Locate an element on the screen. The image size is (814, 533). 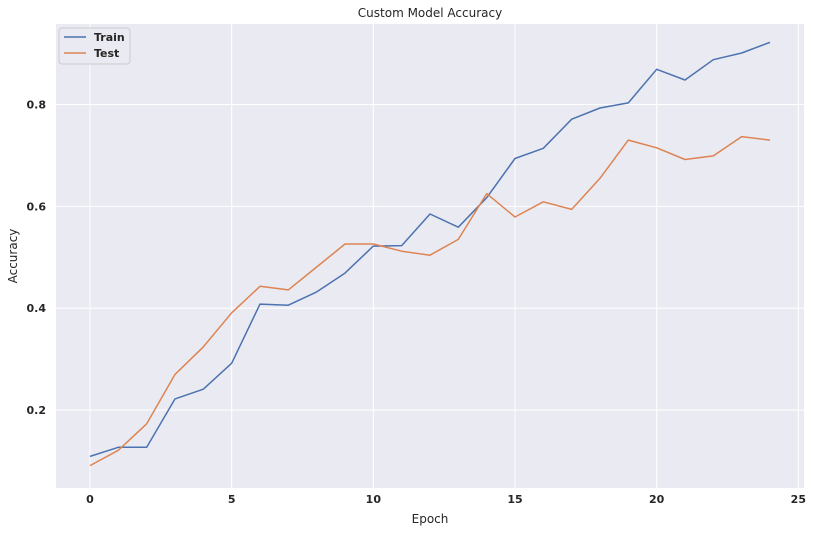
legend-label-test: Test is located at coordinates (106, 53).